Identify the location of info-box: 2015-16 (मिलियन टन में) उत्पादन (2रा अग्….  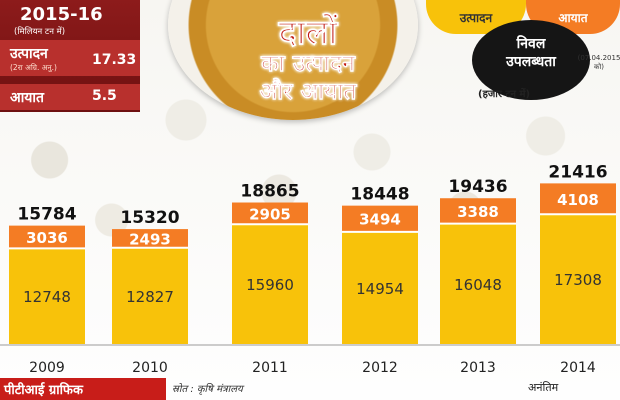
(70, 56).